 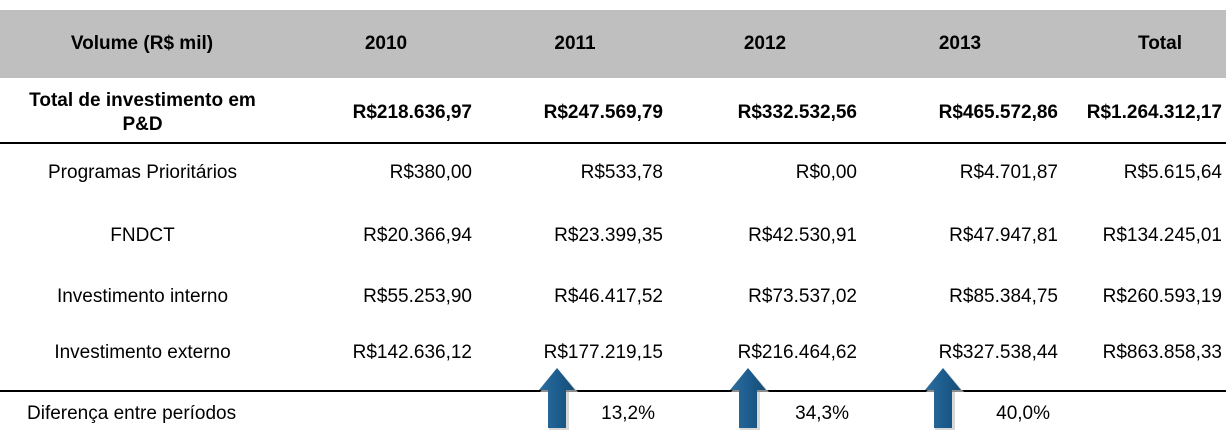 I want to click on cell-value: R$134.245,01, so click(x=1162, y=235).